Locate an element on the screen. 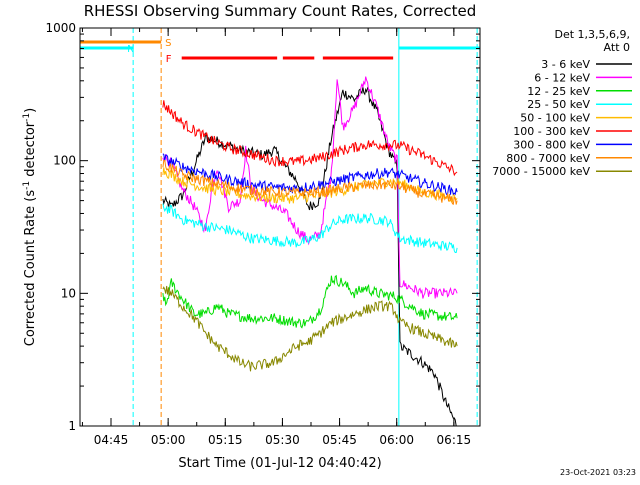 The width and height of the screenshot is (640, 485). y-axis-label: Corrected Count Rate (s-1 detector-1) is located at coordinates (30, 227).